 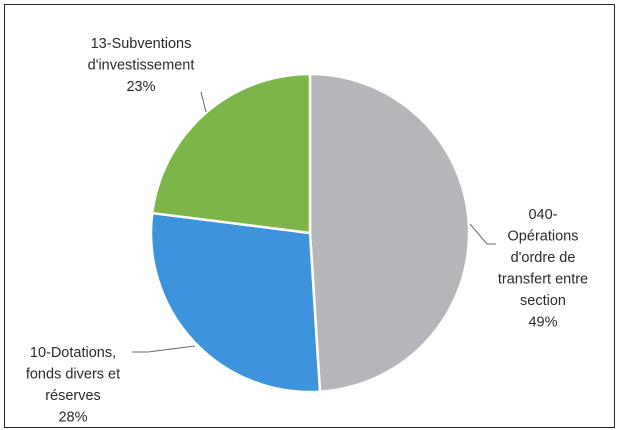 I want to click on data-label-line: d'investissement, so click(x=141, y=66).